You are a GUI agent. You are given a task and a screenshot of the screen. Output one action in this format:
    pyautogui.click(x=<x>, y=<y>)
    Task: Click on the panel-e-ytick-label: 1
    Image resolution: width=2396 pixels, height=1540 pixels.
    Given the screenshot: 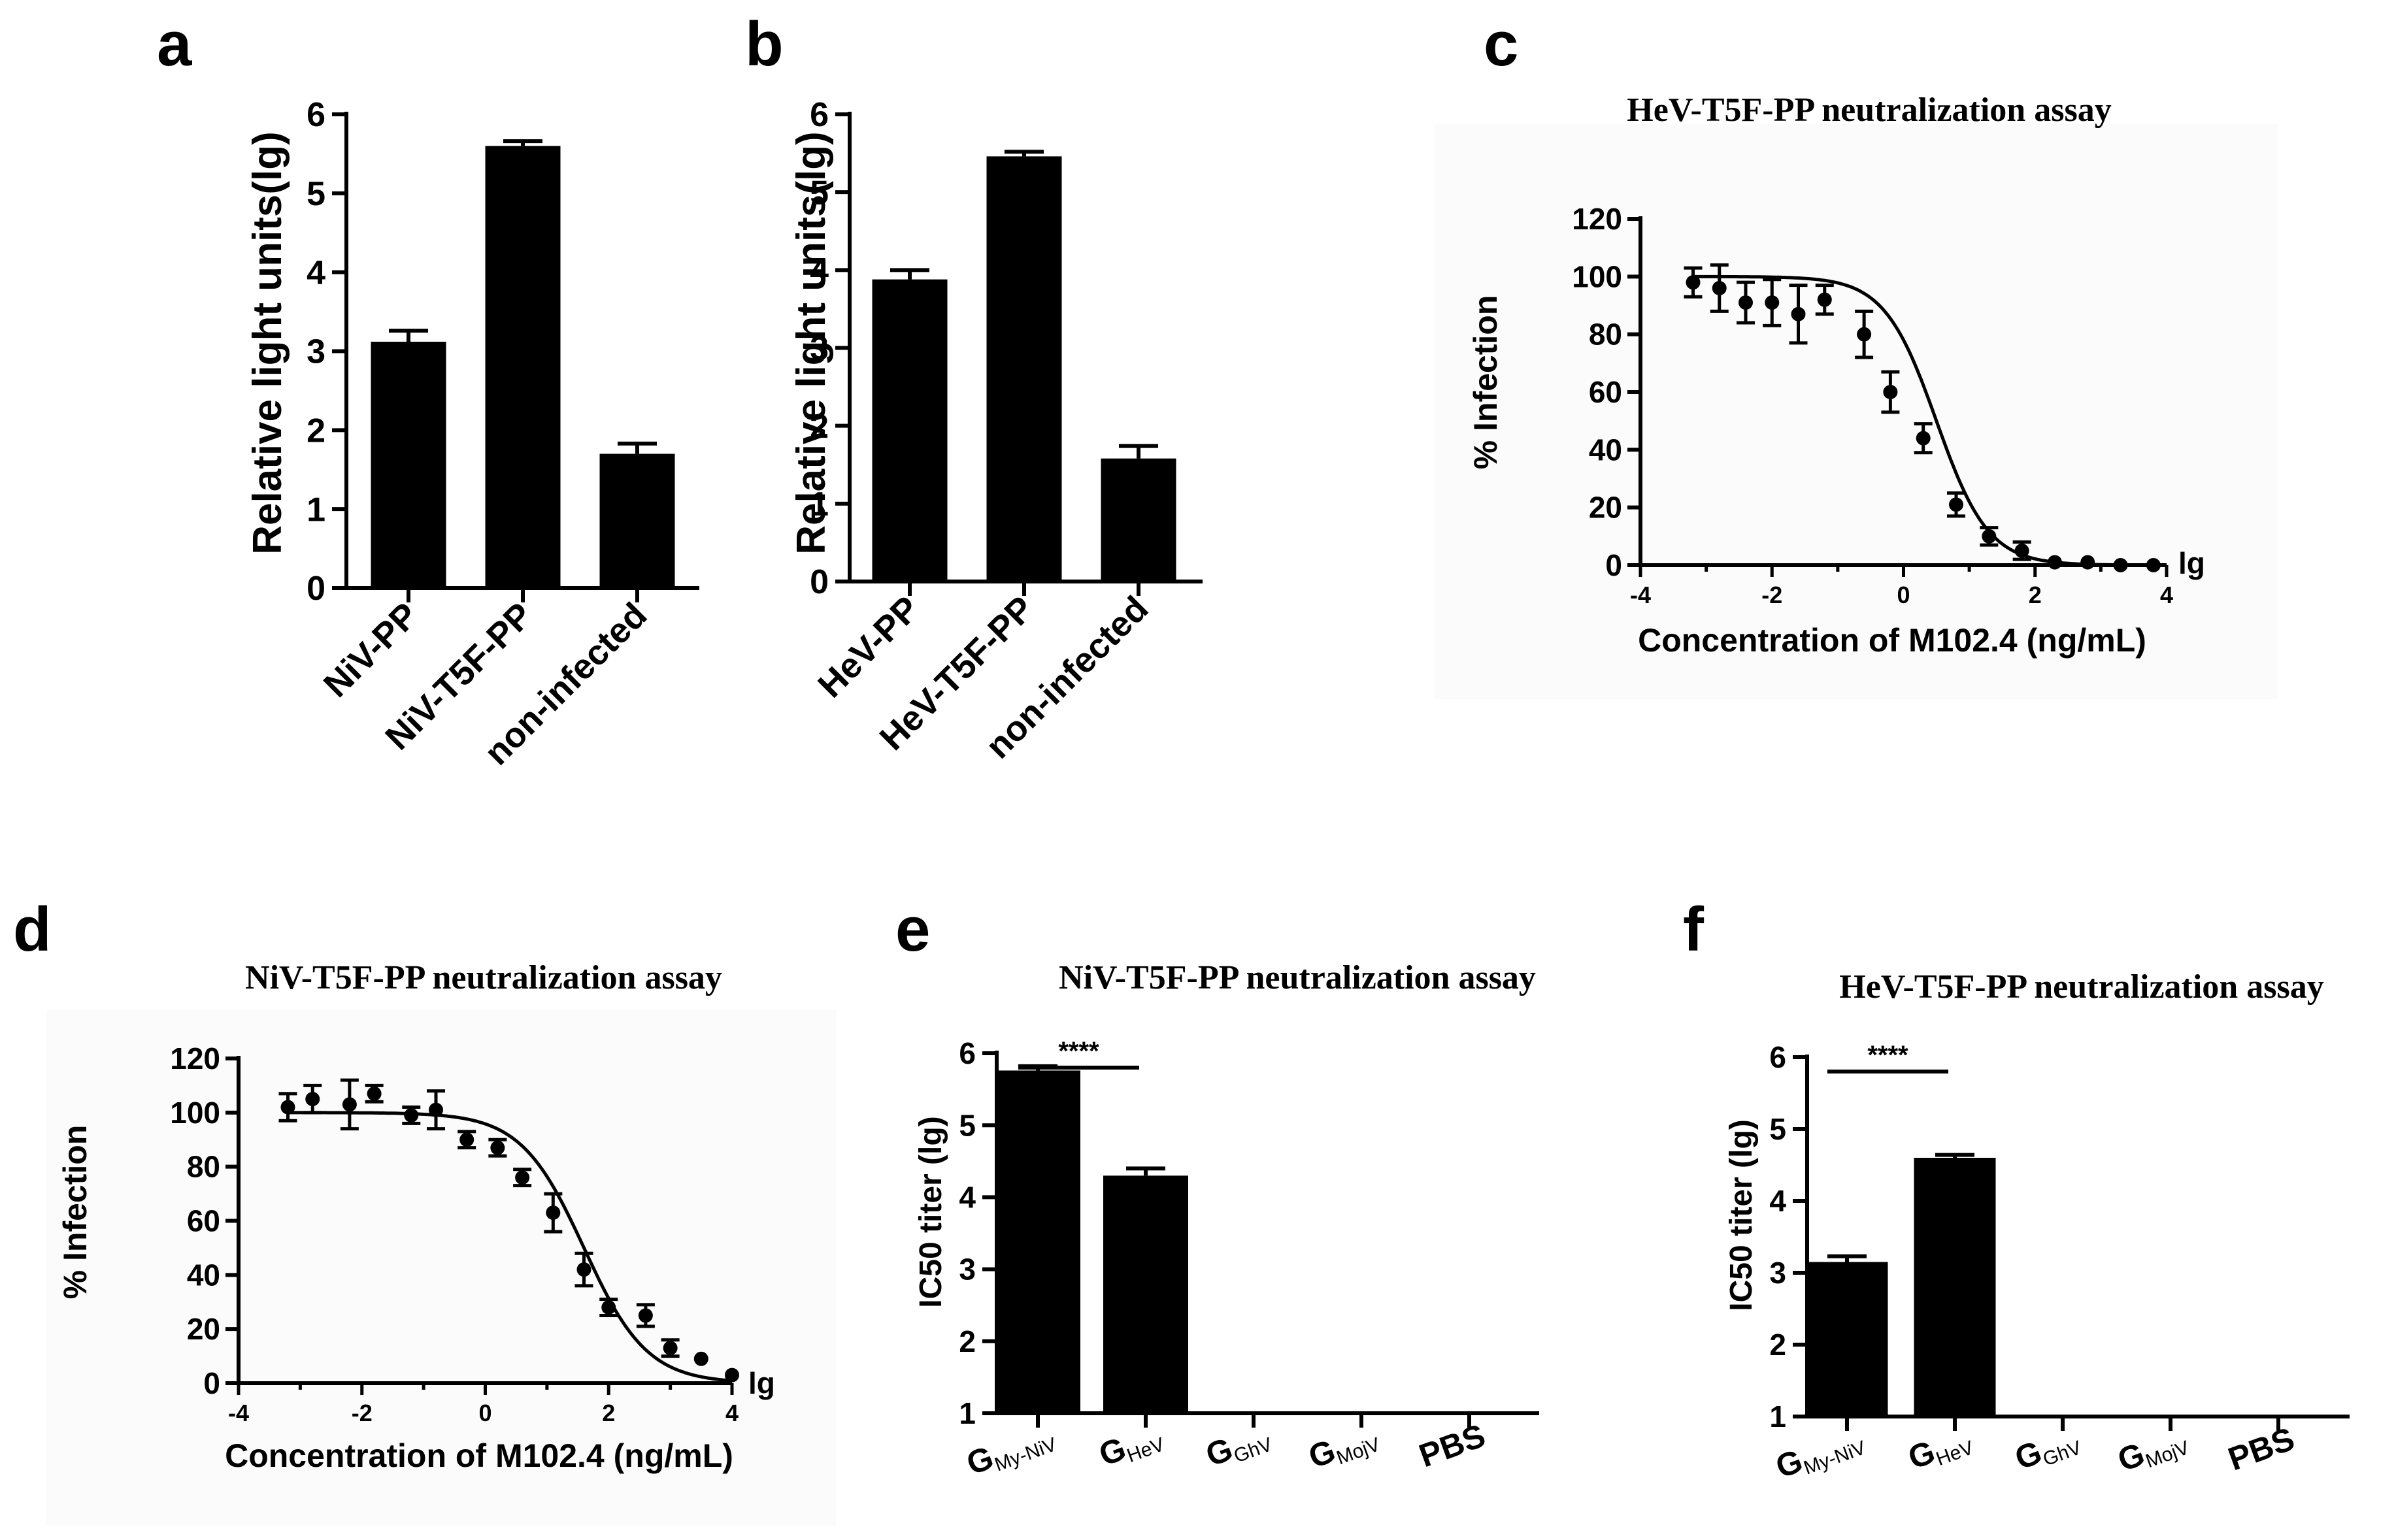 What is the action you would take?
    pyautogui.click(x=968, y=1413)
    